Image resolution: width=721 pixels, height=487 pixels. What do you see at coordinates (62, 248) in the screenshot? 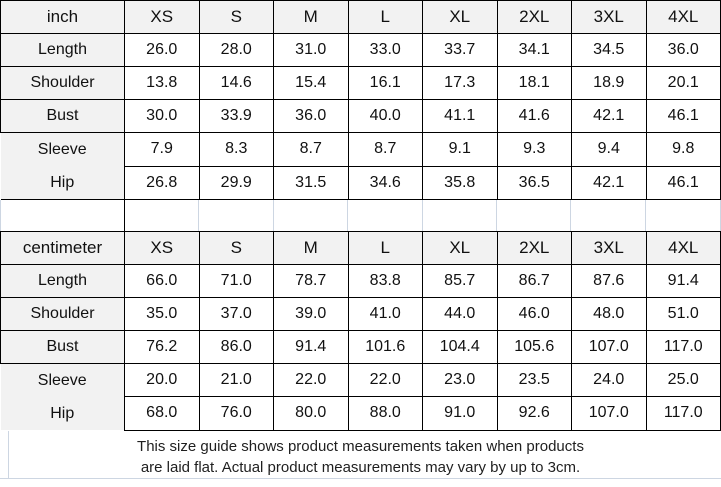
I see `unit-header-cell: centimeter` at bounding box center [62, 248].